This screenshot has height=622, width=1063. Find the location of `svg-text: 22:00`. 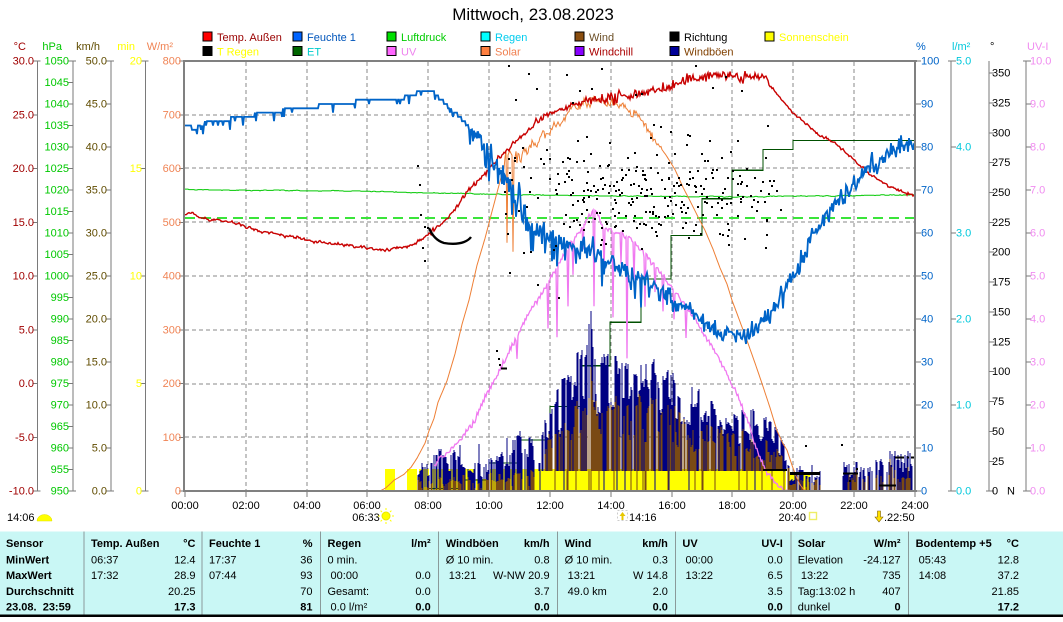

svg-text: 22:00 is located at coordinates (854, 506).